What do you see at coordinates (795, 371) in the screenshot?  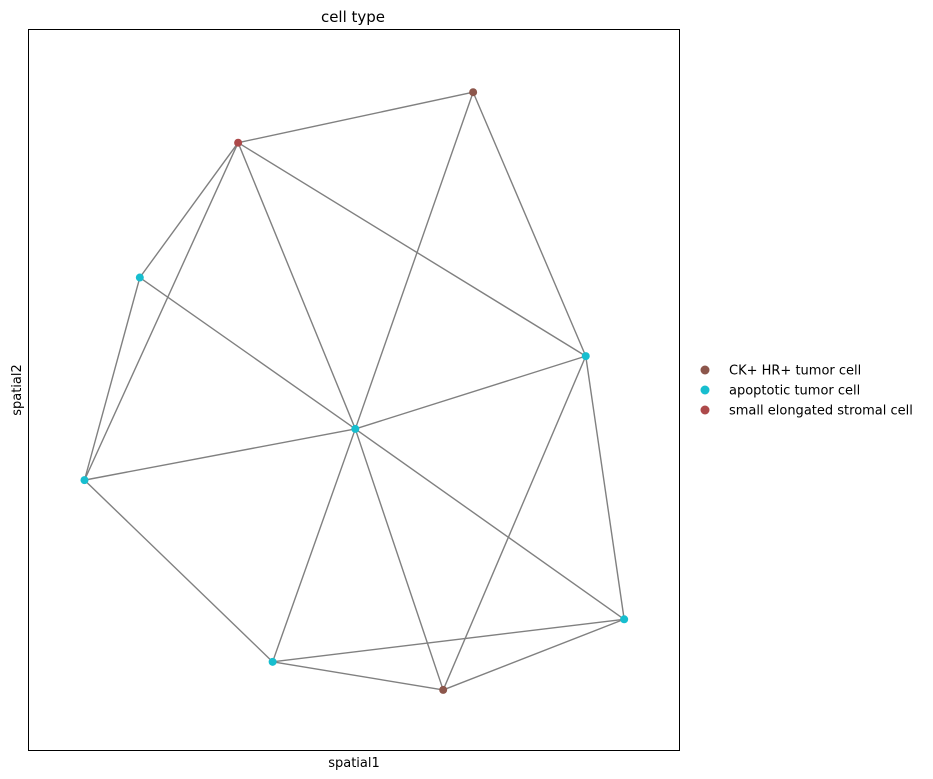 I see `legend-label-0: CK+ HR+ tumor cell` at bounding box center [795, 371].